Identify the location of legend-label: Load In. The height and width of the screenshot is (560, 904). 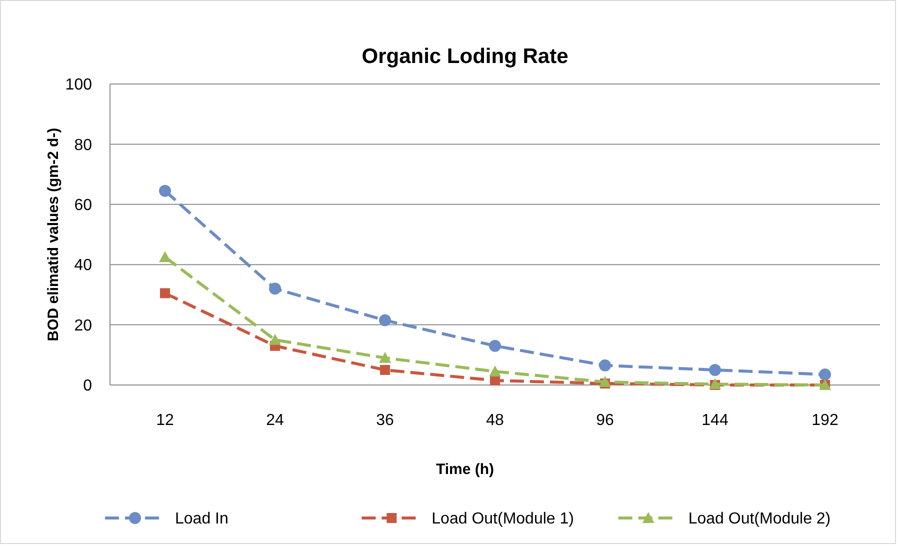
(201, 519).